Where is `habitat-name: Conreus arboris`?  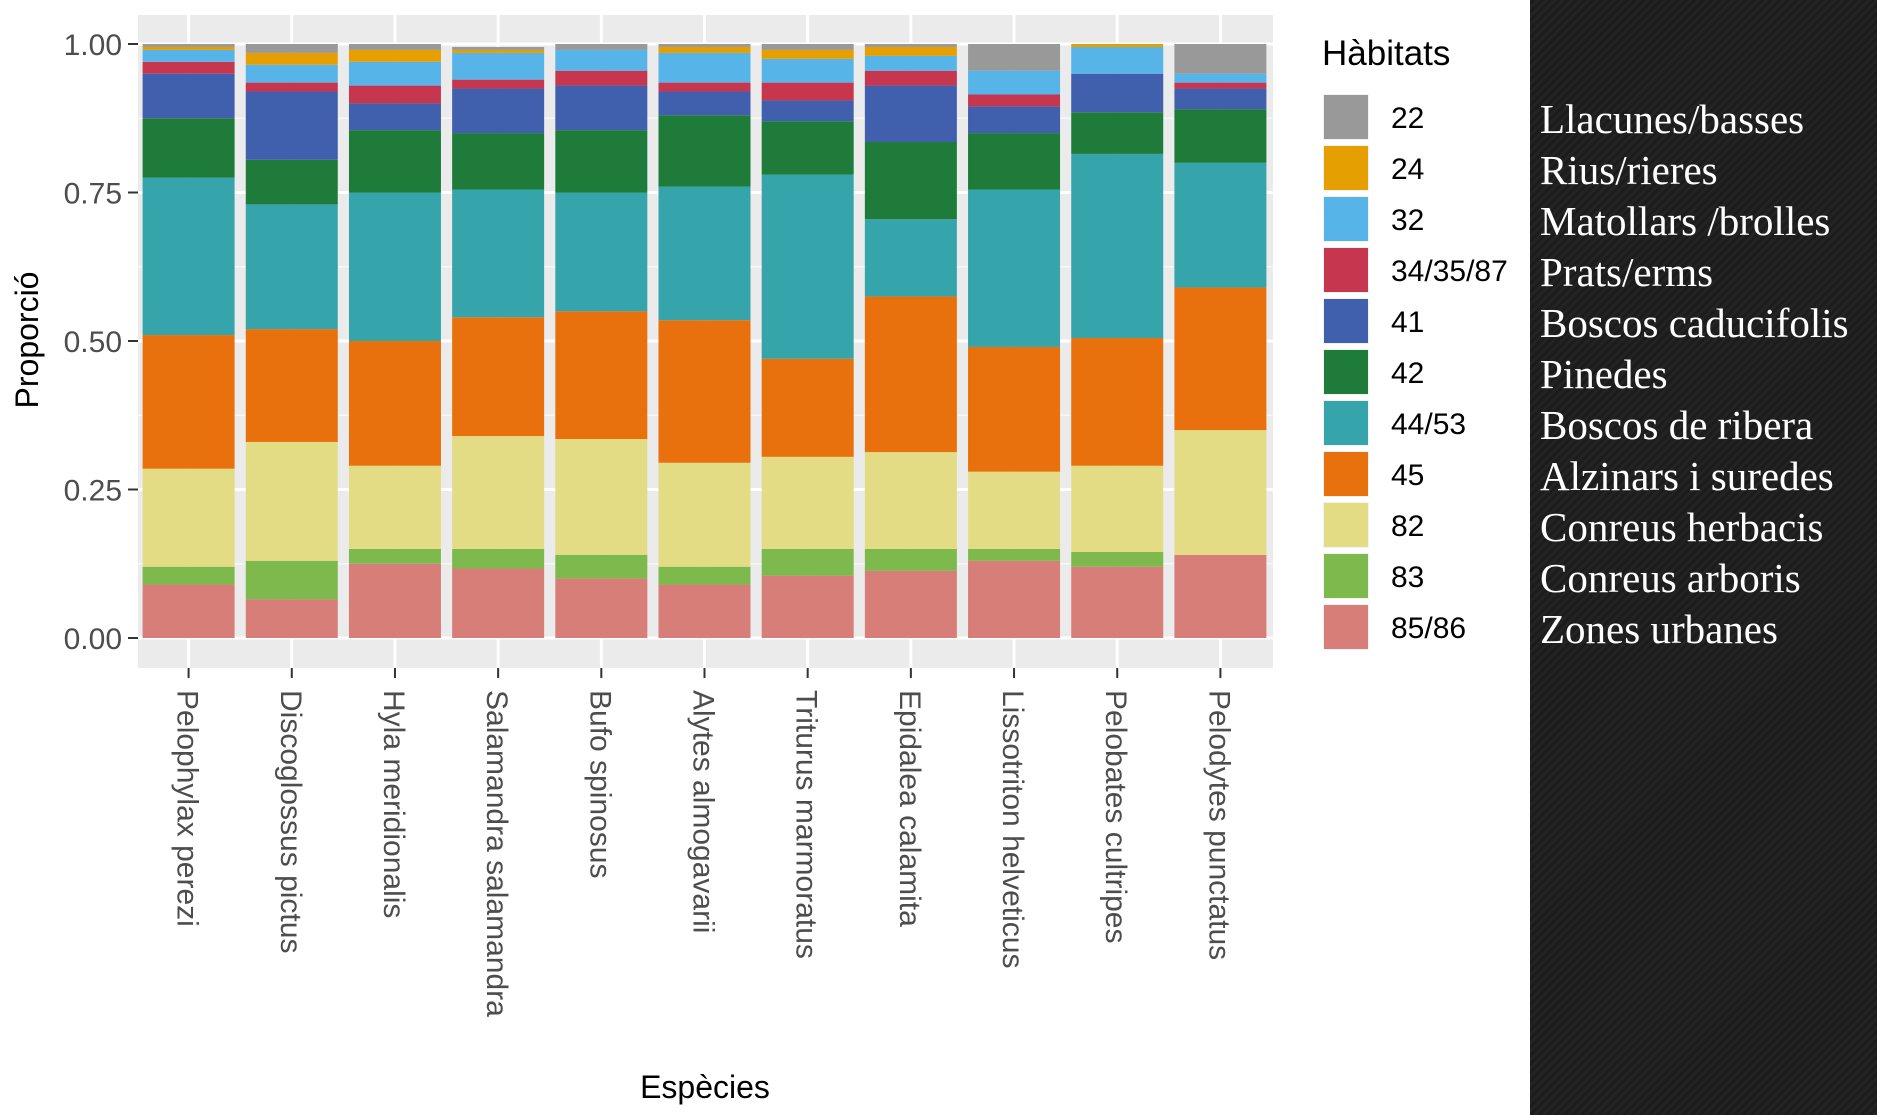 habitat-name: Conreus arboris is located at coordinates (1670, 578).